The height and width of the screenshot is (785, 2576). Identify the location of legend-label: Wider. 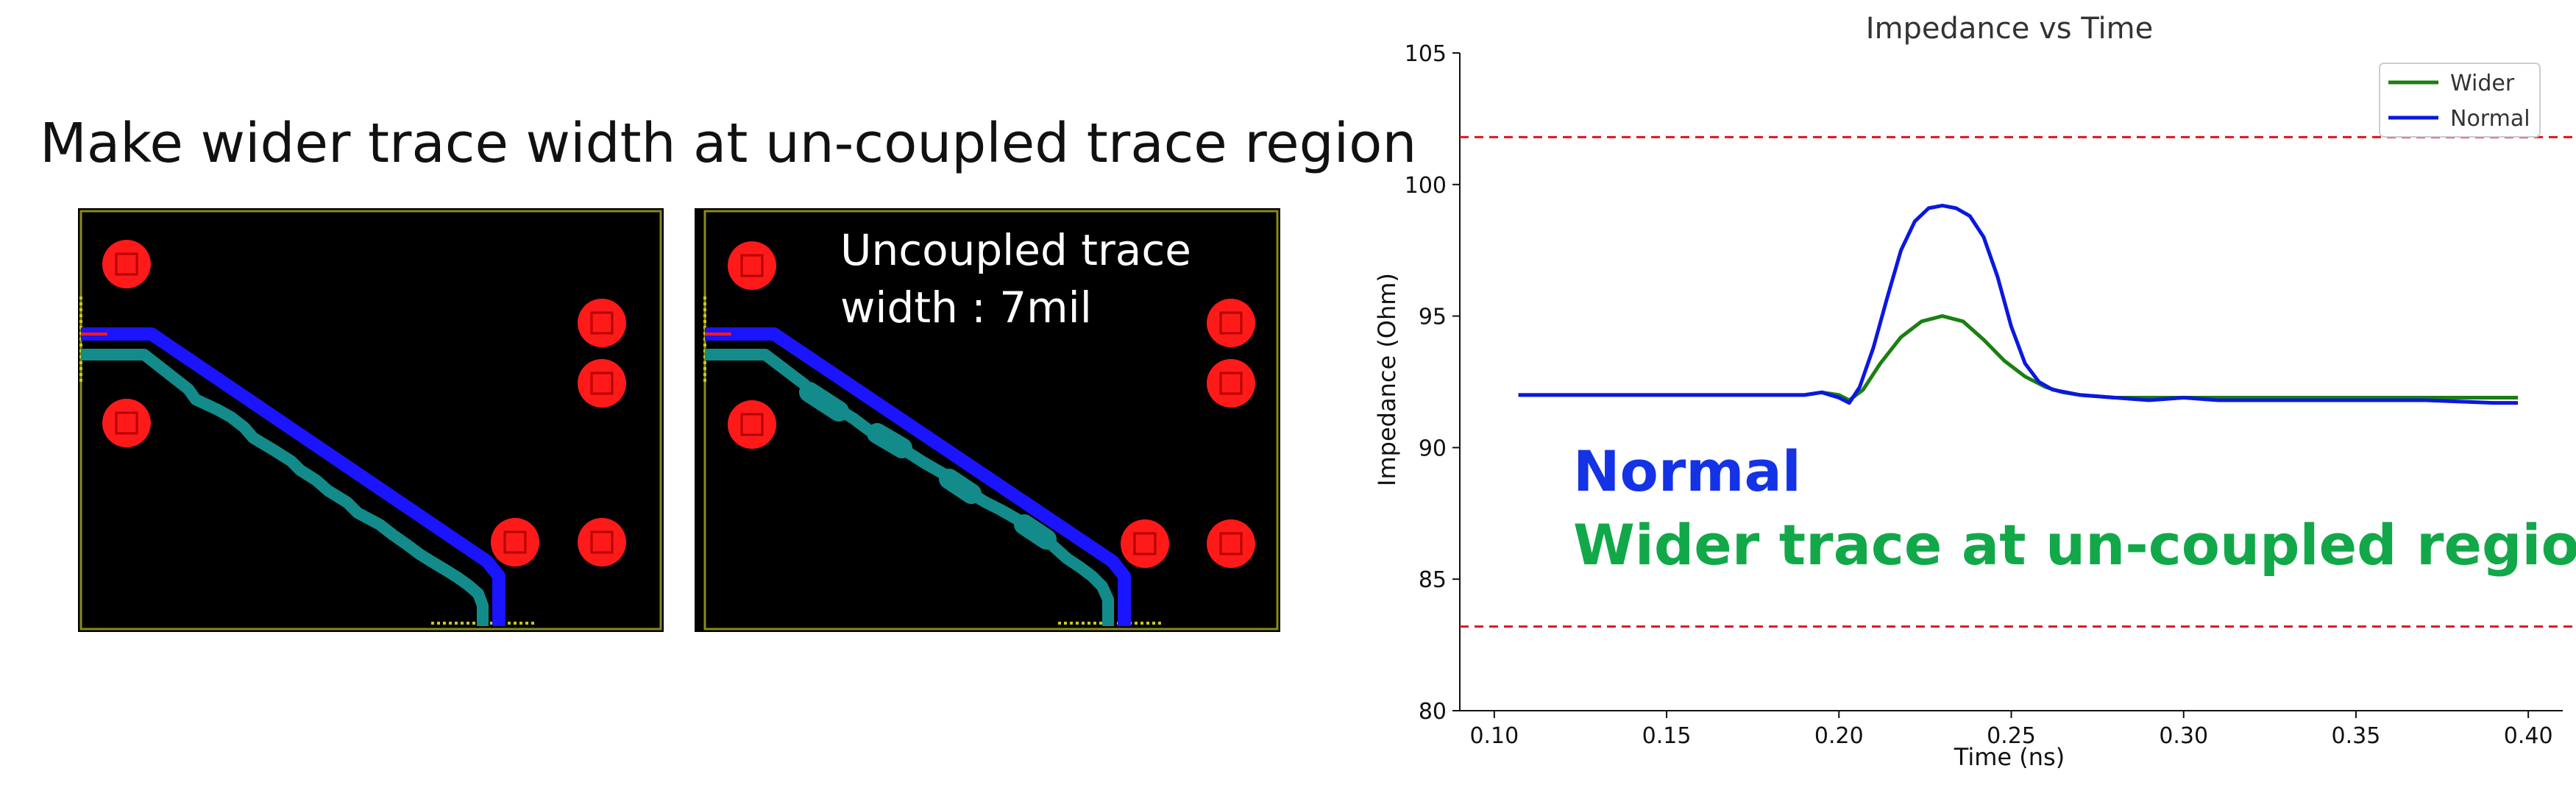
(2482, 83).